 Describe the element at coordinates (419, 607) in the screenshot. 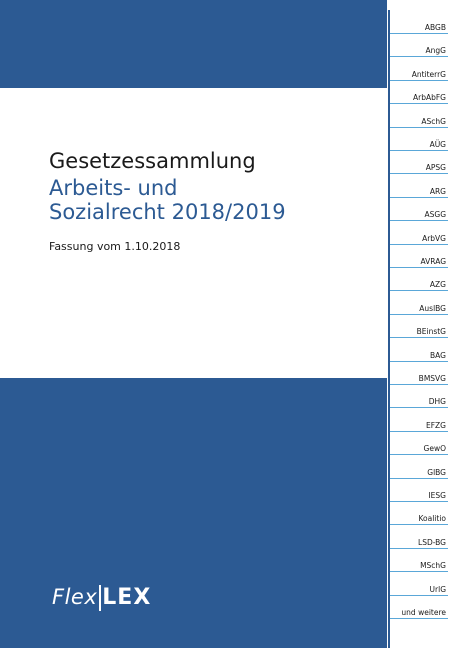

I see `register-tab: und weitere` at that location.